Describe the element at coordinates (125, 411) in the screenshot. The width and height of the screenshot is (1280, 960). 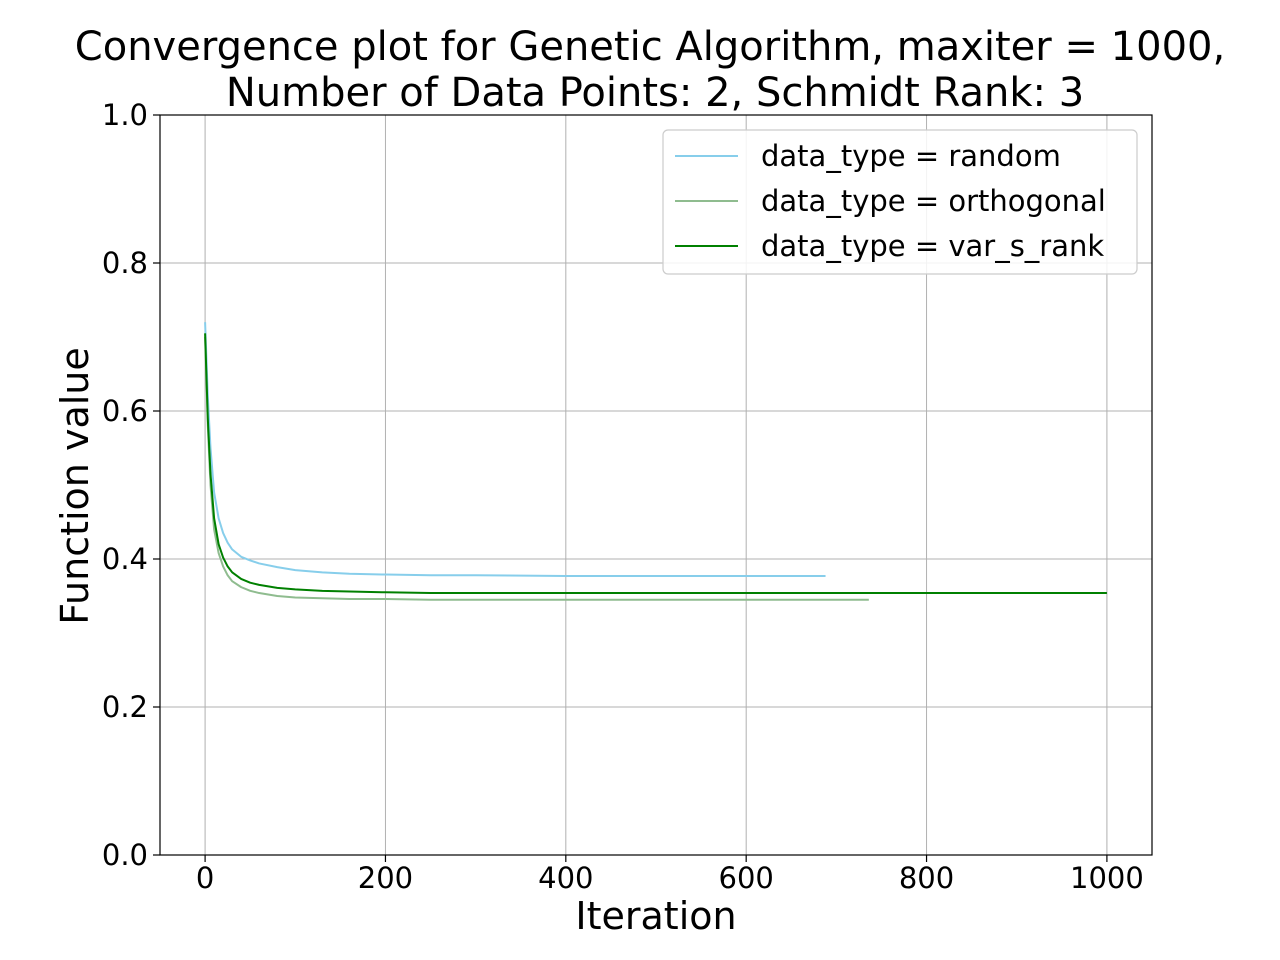
I see `y-tick-label: 0.6` at that location.